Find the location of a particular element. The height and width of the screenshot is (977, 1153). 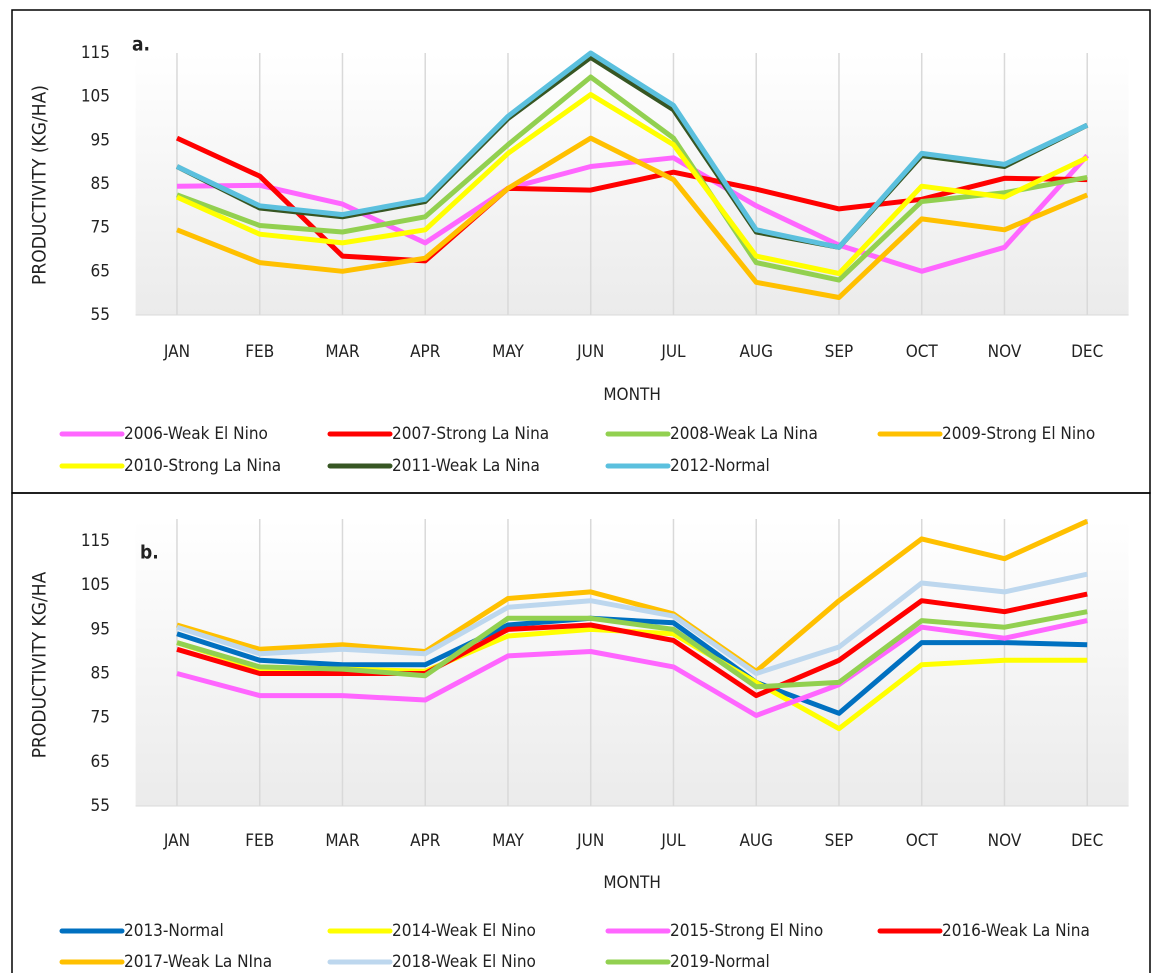

legend-label: 2010-Strong La Nina is located at coordinates (202, 466).